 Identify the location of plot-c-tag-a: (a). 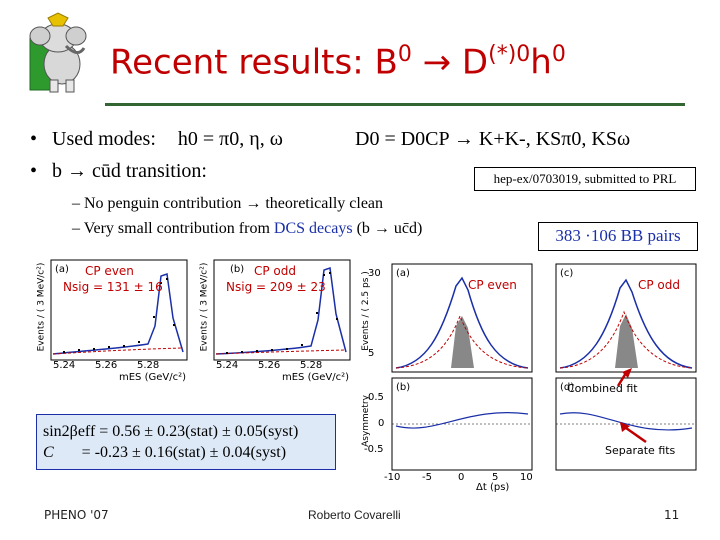
(403, 273).